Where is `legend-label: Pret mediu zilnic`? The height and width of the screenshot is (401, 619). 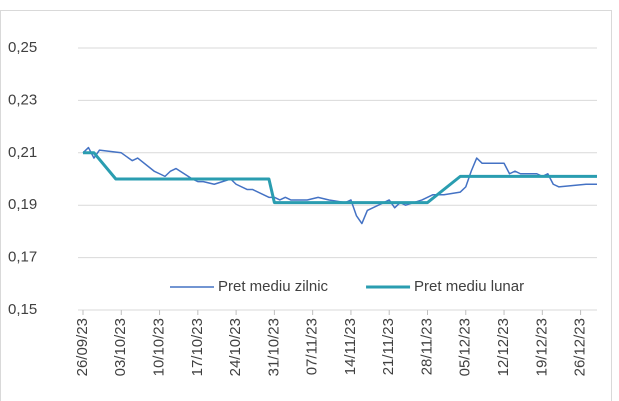 legend-label: Pret mediu zilnic is located at coordinates (273, 286).